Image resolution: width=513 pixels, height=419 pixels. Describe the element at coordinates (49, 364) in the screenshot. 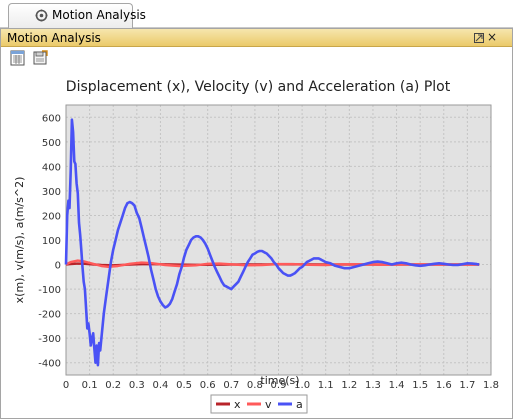

I see `y-tick-label: -400` at that location.